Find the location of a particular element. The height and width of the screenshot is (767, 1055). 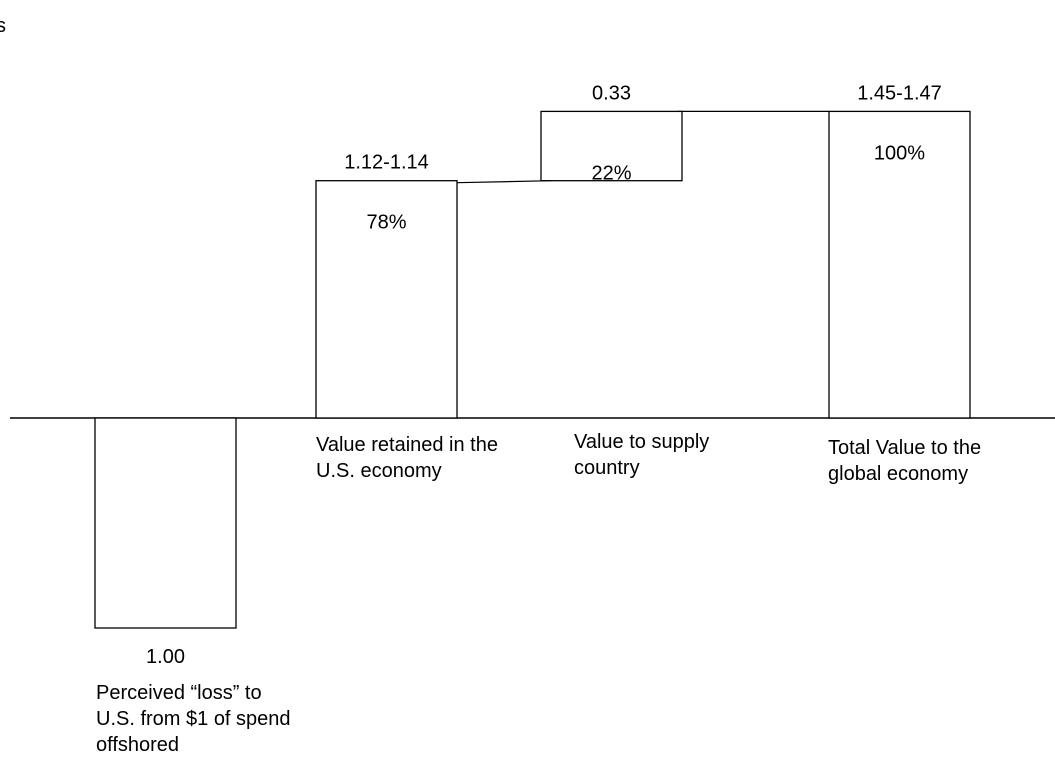

value-label-3: 1.45-1.47 is located at coordinates (899, 93).